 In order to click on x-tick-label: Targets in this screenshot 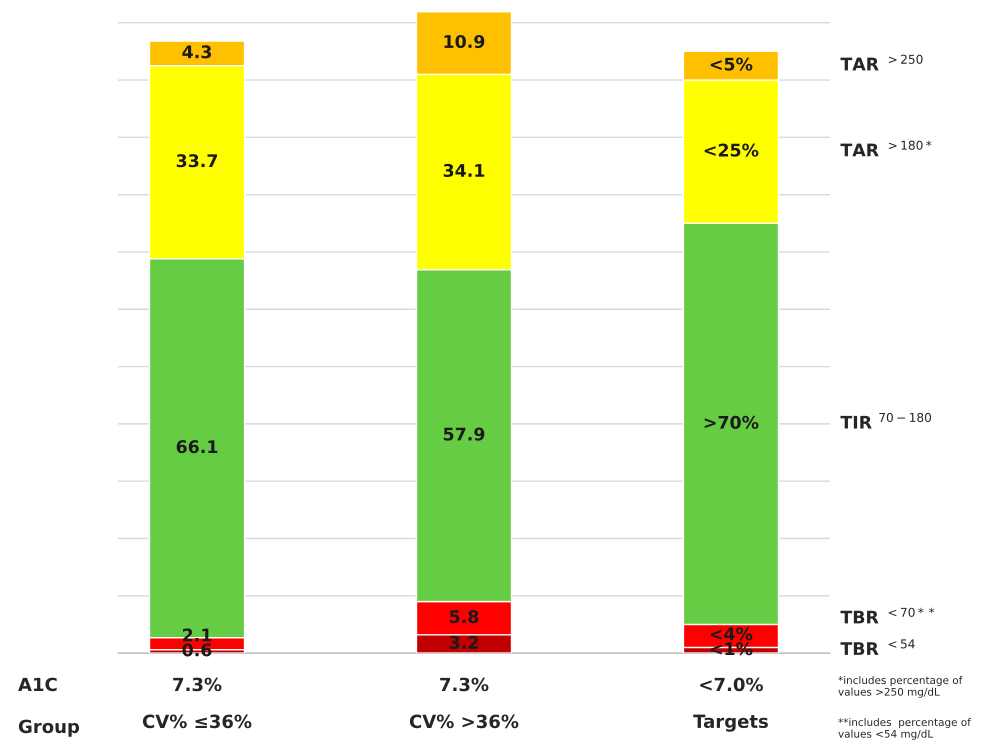, I will do `click(730, 723)`.